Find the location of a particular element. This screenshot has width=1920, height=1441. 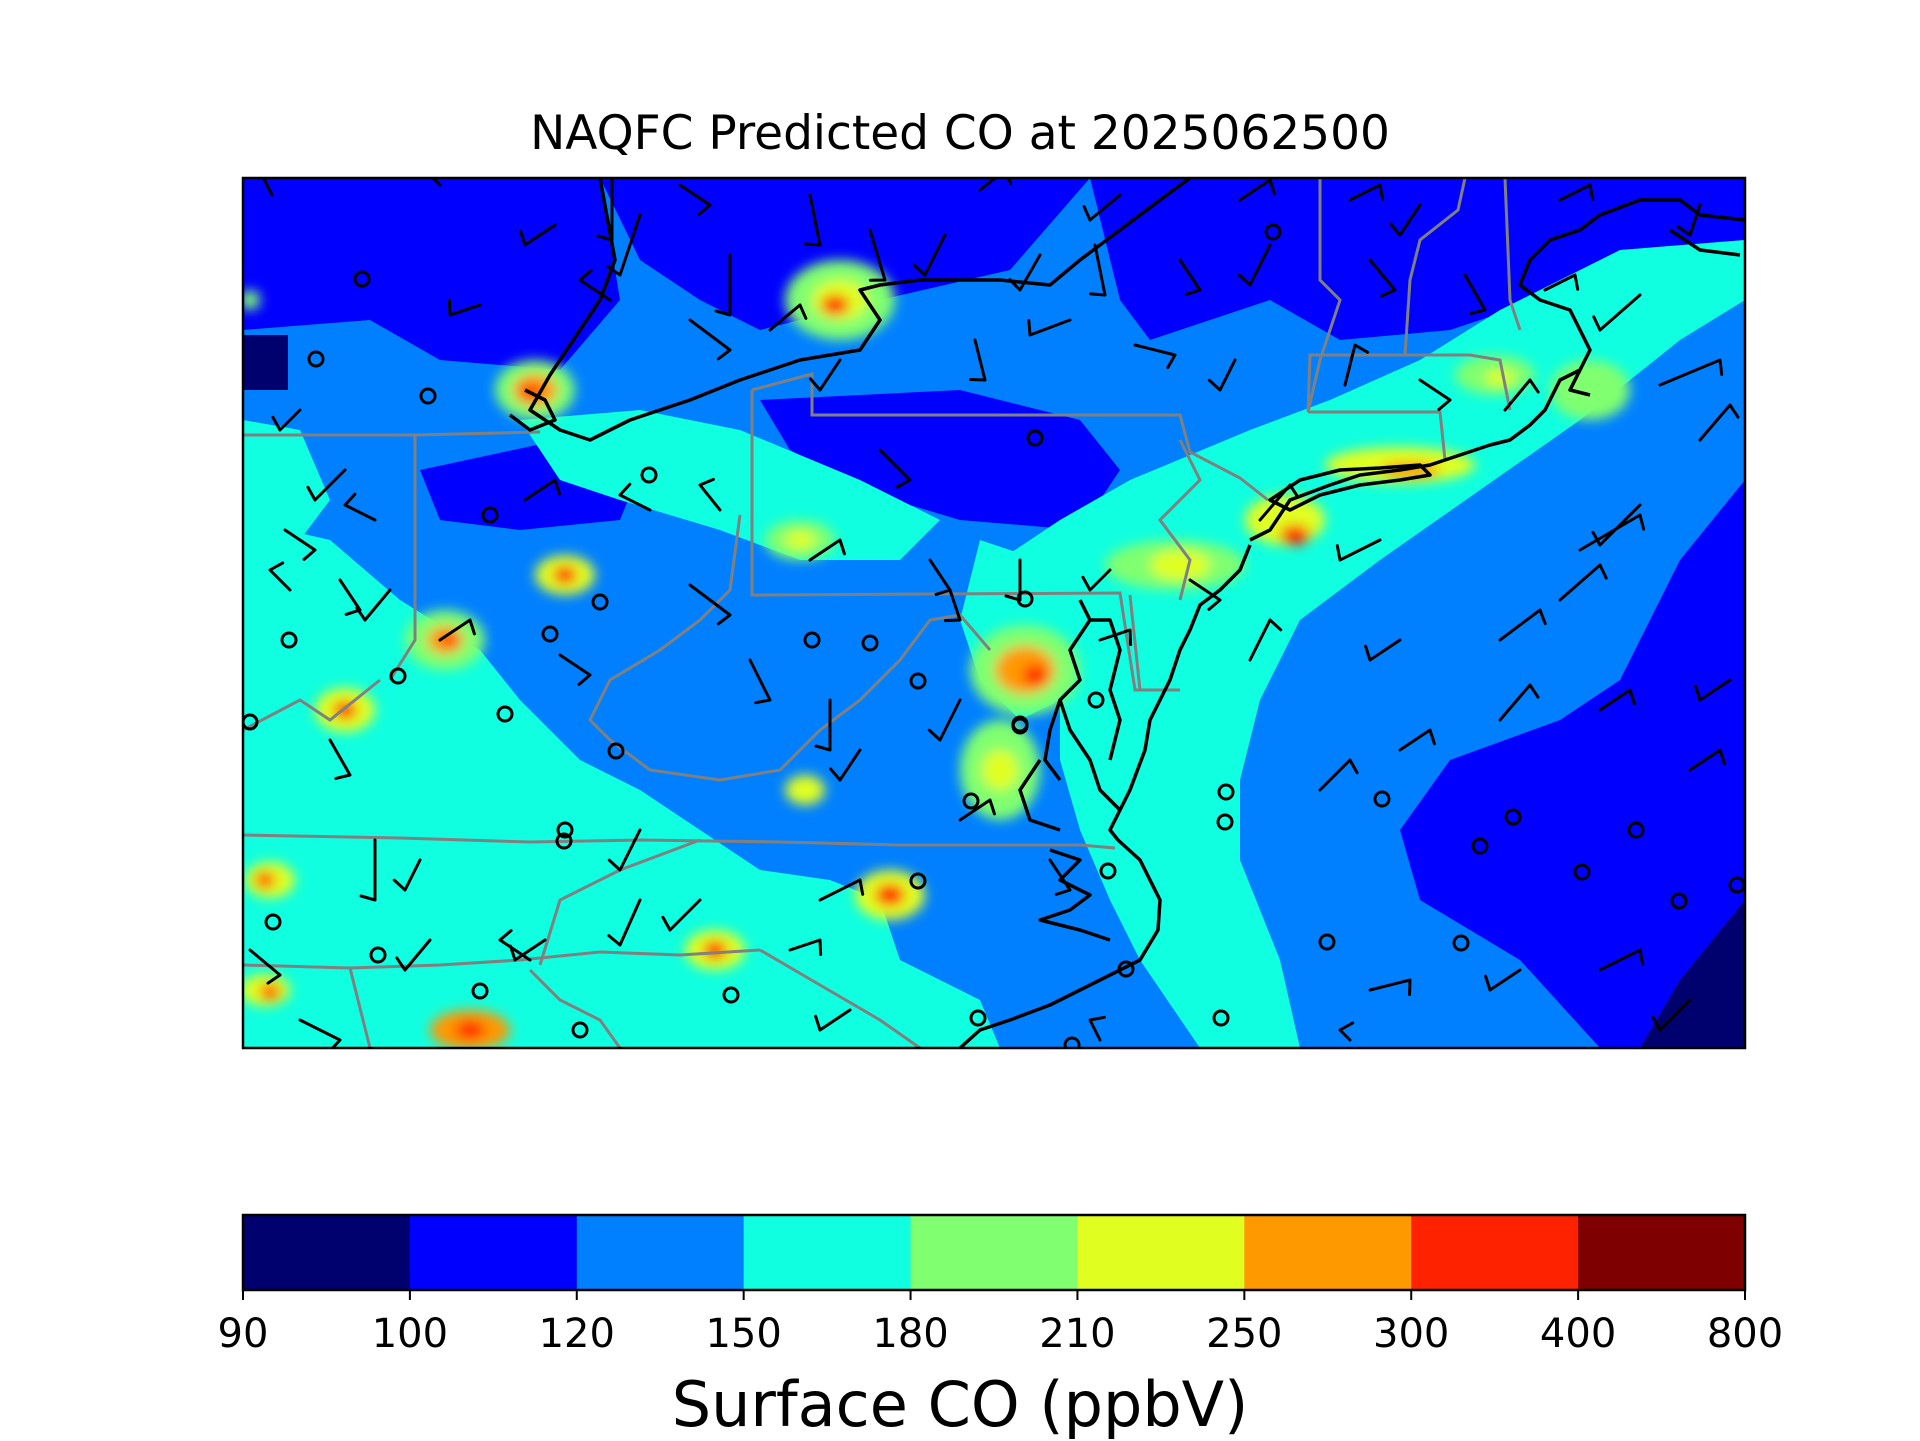

state-border-connecticut is located at coordinates (1377, 435).